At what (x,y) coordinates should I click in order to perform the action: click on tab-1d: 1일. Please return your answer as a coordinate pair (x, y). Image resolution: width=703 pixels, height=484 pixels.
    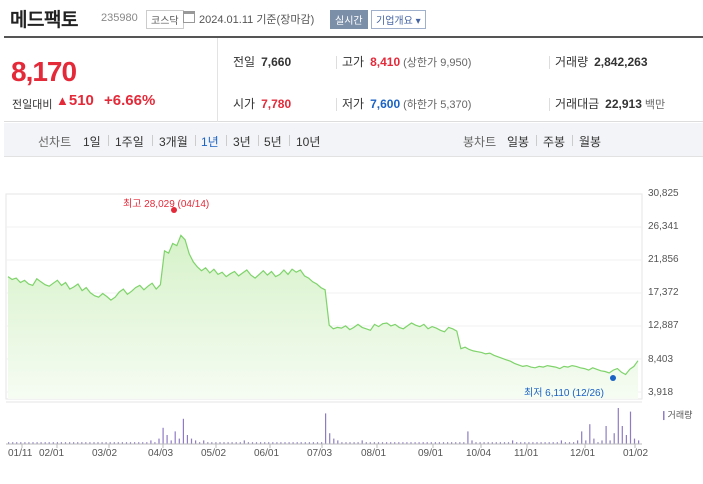
    Looking at the image, I should click on (92, 142).